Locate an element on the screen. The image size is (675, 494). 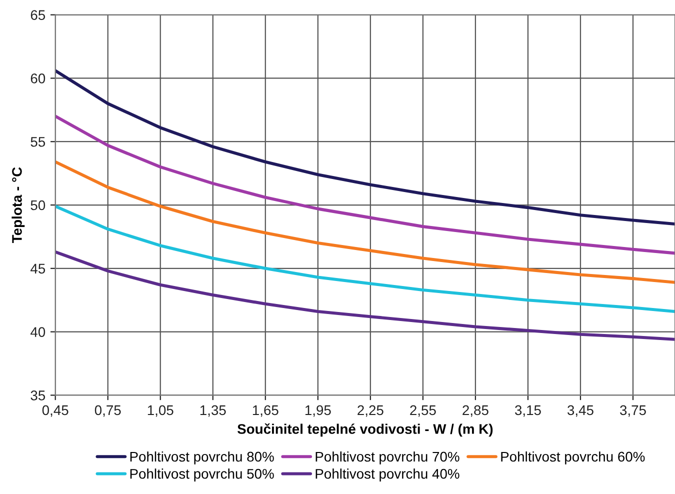
x-tick-label: 2,85 is located at coordinates (475, 411).